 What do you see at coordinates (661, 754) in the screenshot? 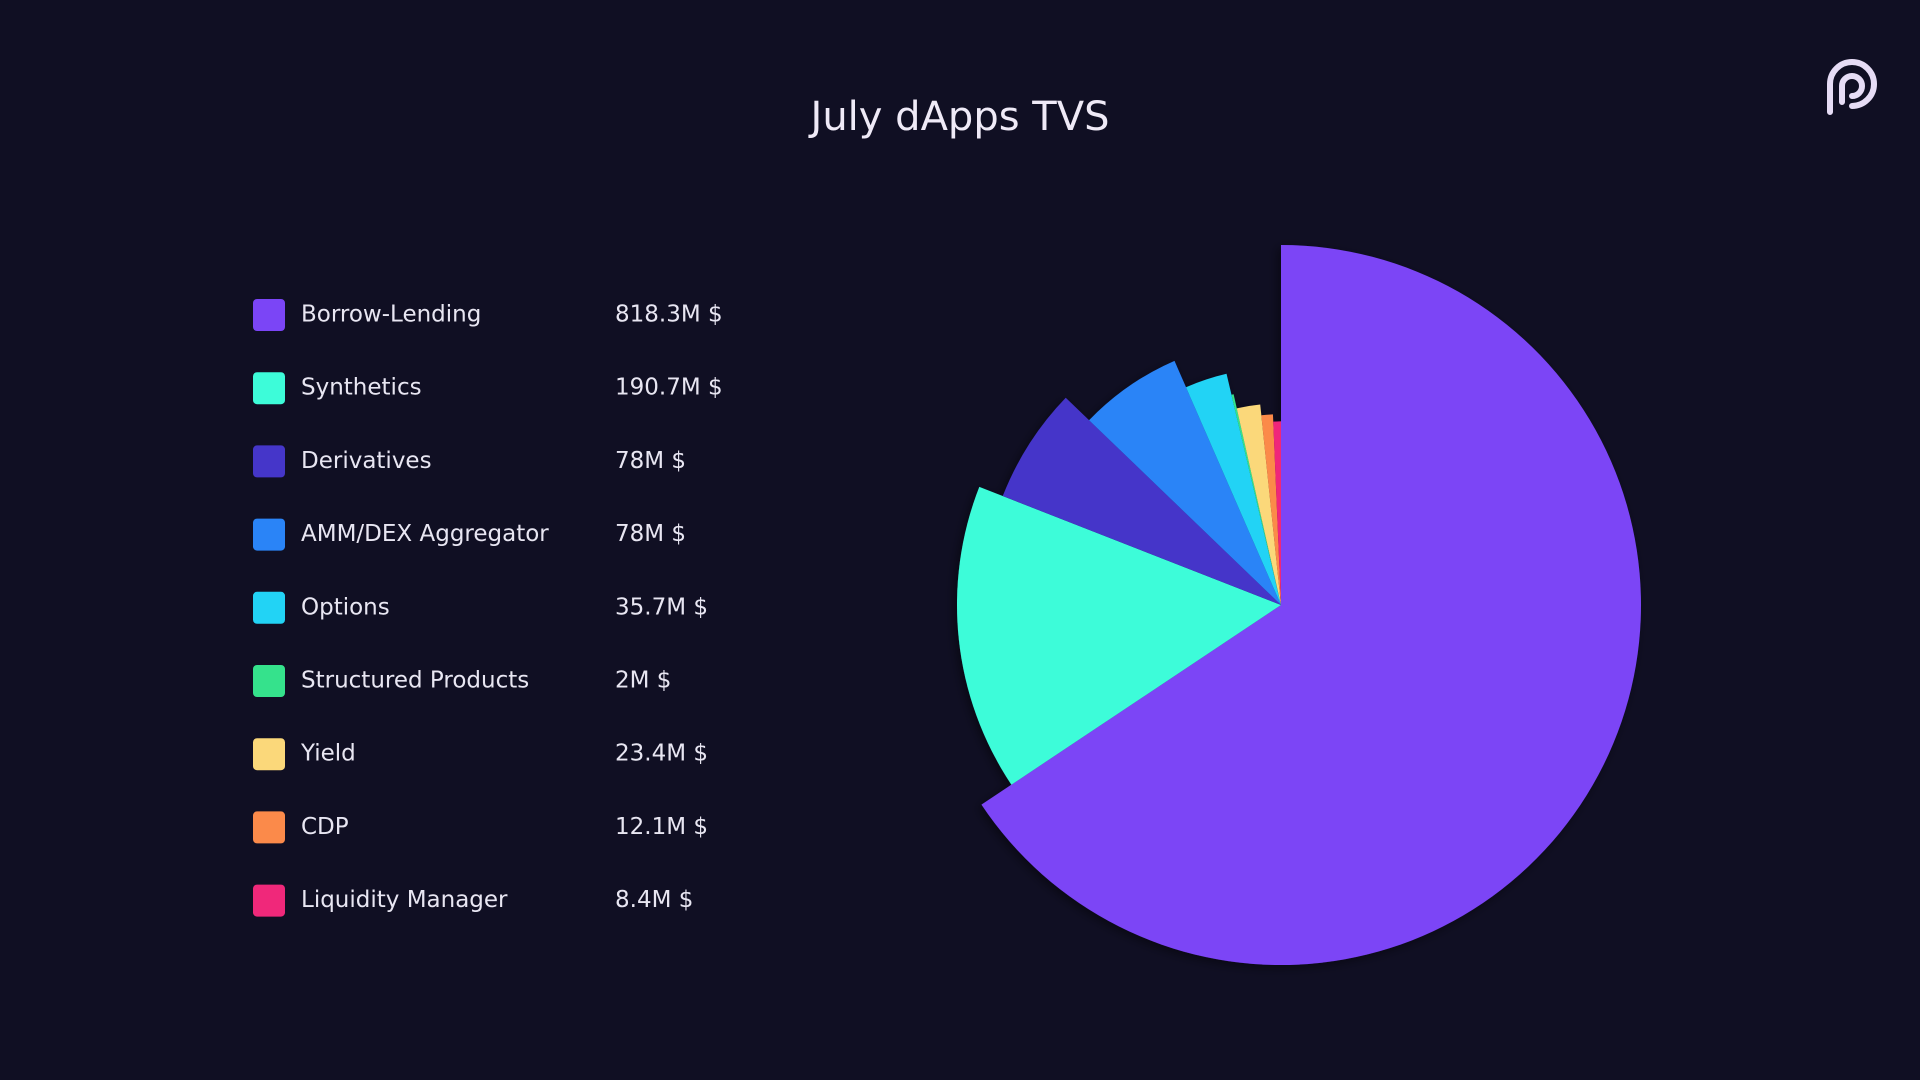
I see `value-label: 23.4M $` at bounding box center [661, 754].